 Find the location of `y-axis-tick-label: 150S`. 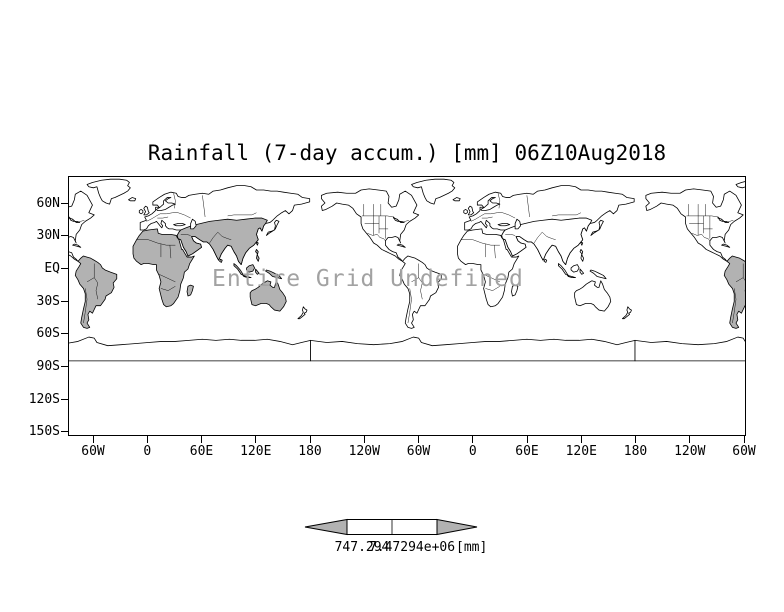

y-axis-tick-label: 150S is located at coordinates (44, 432).